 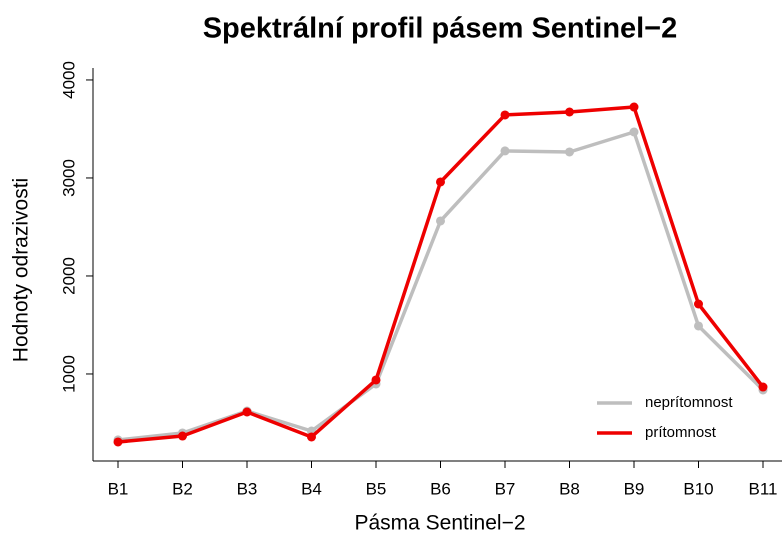 What do you see at coordinates (182, 488) in the screenshot?
I see `x-tick-label: B2` at bounding box center [182, 488].